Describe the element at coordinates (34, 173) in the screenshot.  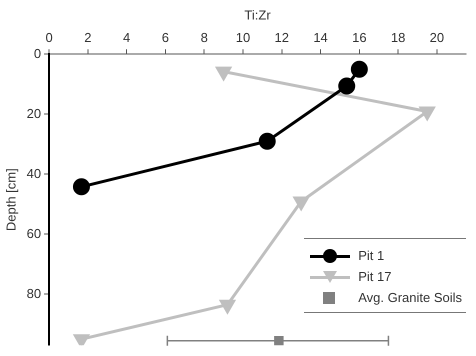
I see `y-tick-label: 40` at that location.